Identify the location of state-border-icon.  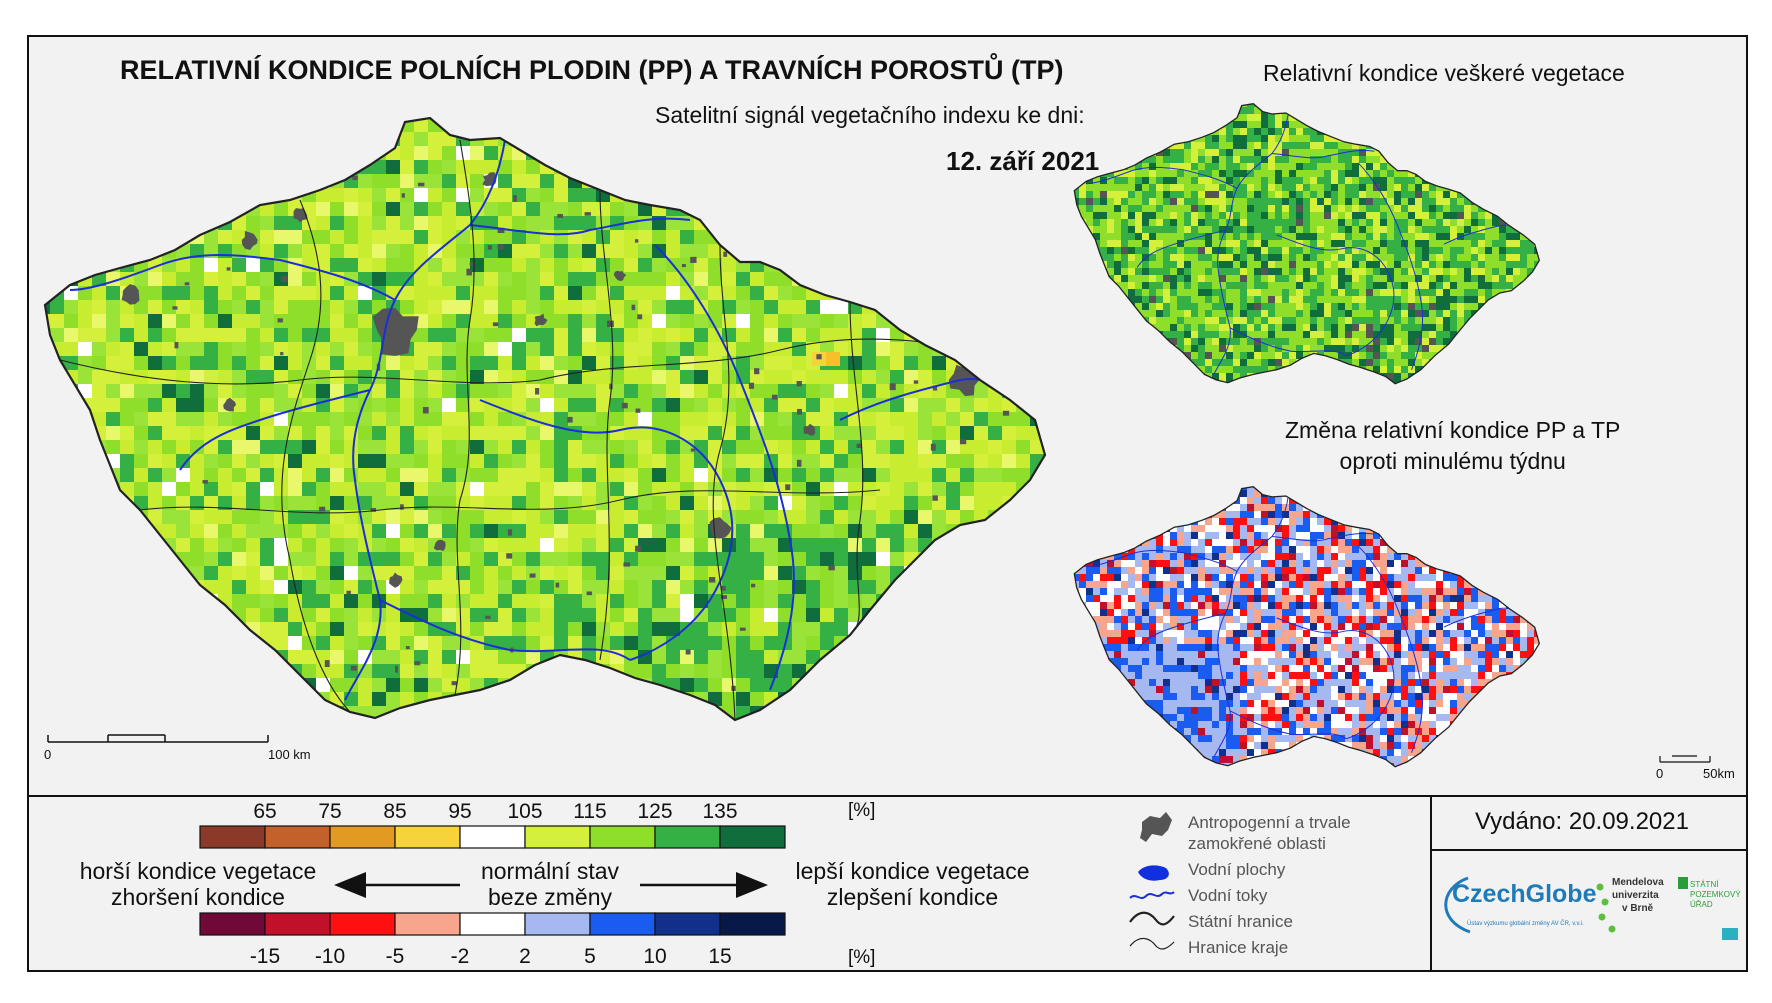
(1152, 918).